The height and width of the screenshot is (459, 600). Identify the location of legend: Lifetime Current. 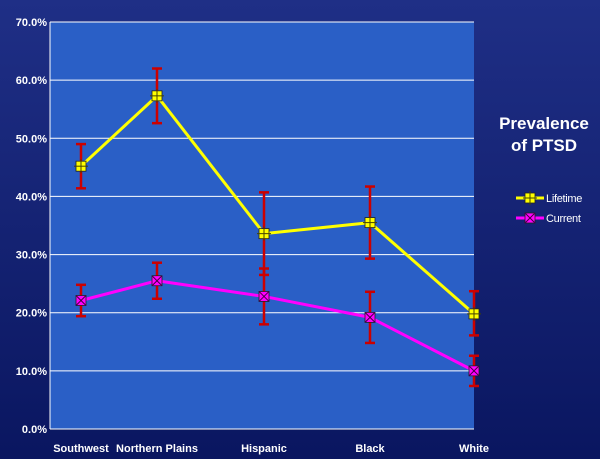
(549, 208).